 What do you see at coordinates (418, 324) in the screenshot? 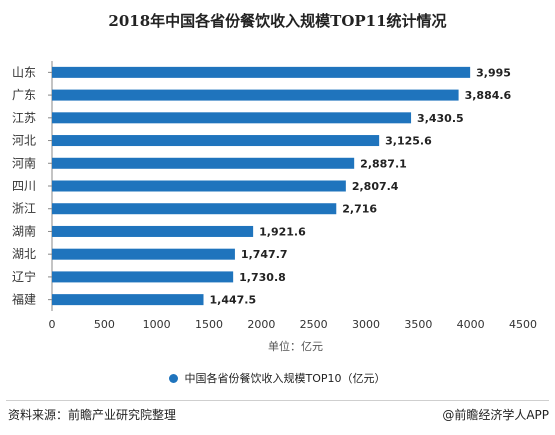
I see `x-tick-label: 3500` at bounding box center [418, 324].